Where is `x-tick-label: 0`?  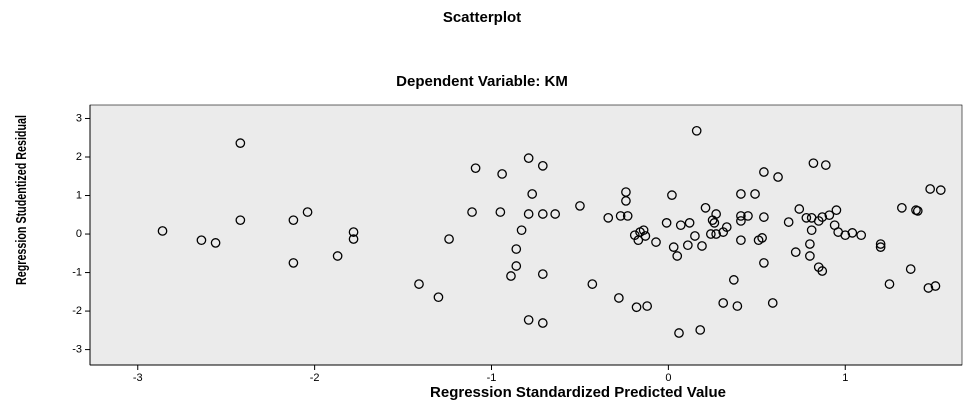 x-tick-label: 0 is located at coordinates (668, 378).